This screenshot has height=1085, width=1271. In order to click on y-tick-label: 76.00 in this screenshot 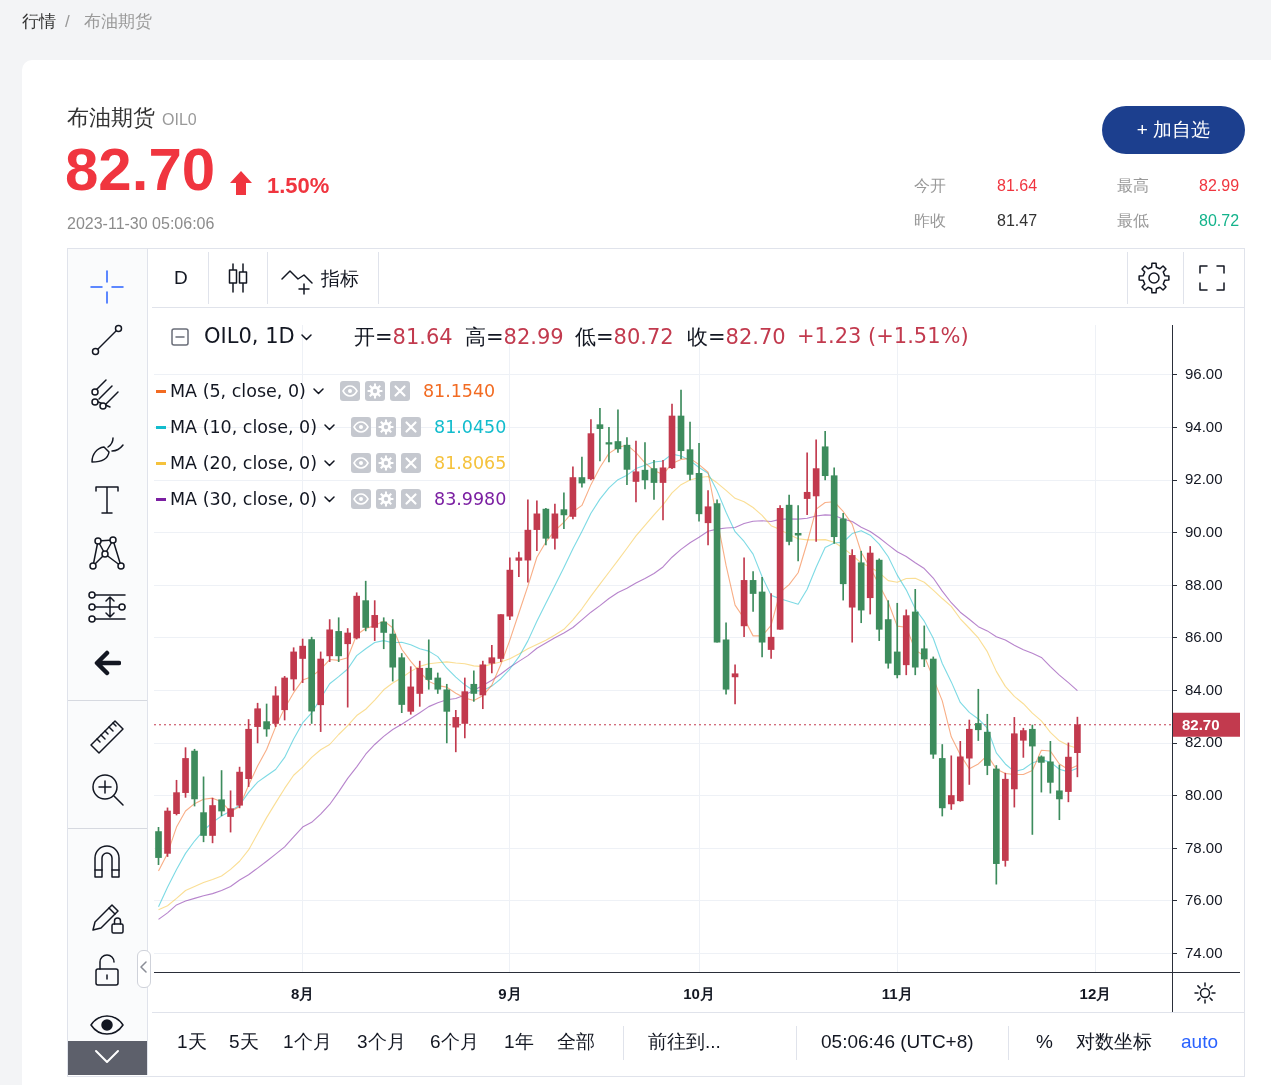, I will do `click(1204, 900)`.